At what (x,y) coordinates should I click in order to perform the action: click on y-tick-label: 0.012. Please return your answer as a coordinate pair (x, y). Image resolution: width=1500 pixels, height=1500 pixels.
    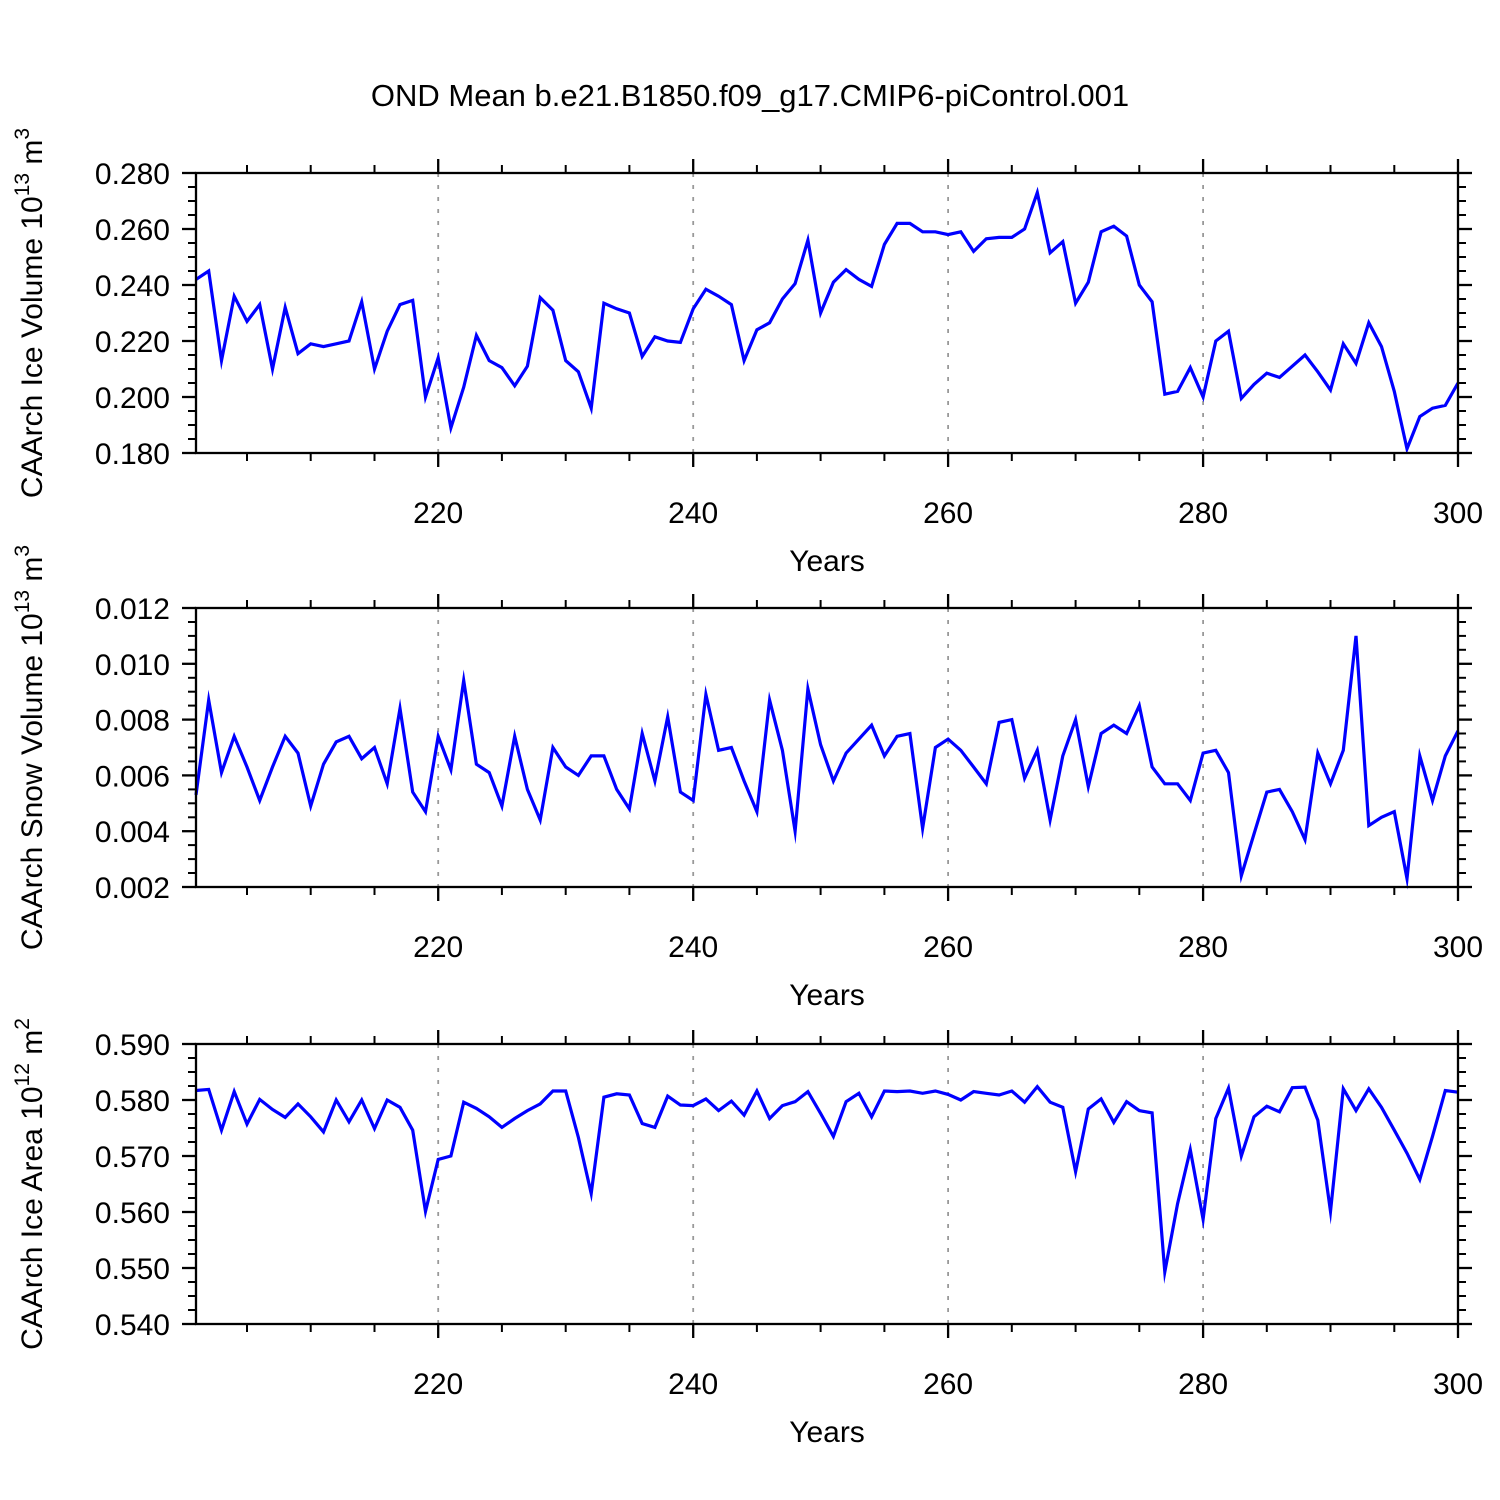
    Looking at the image, I should click on (132, 609).